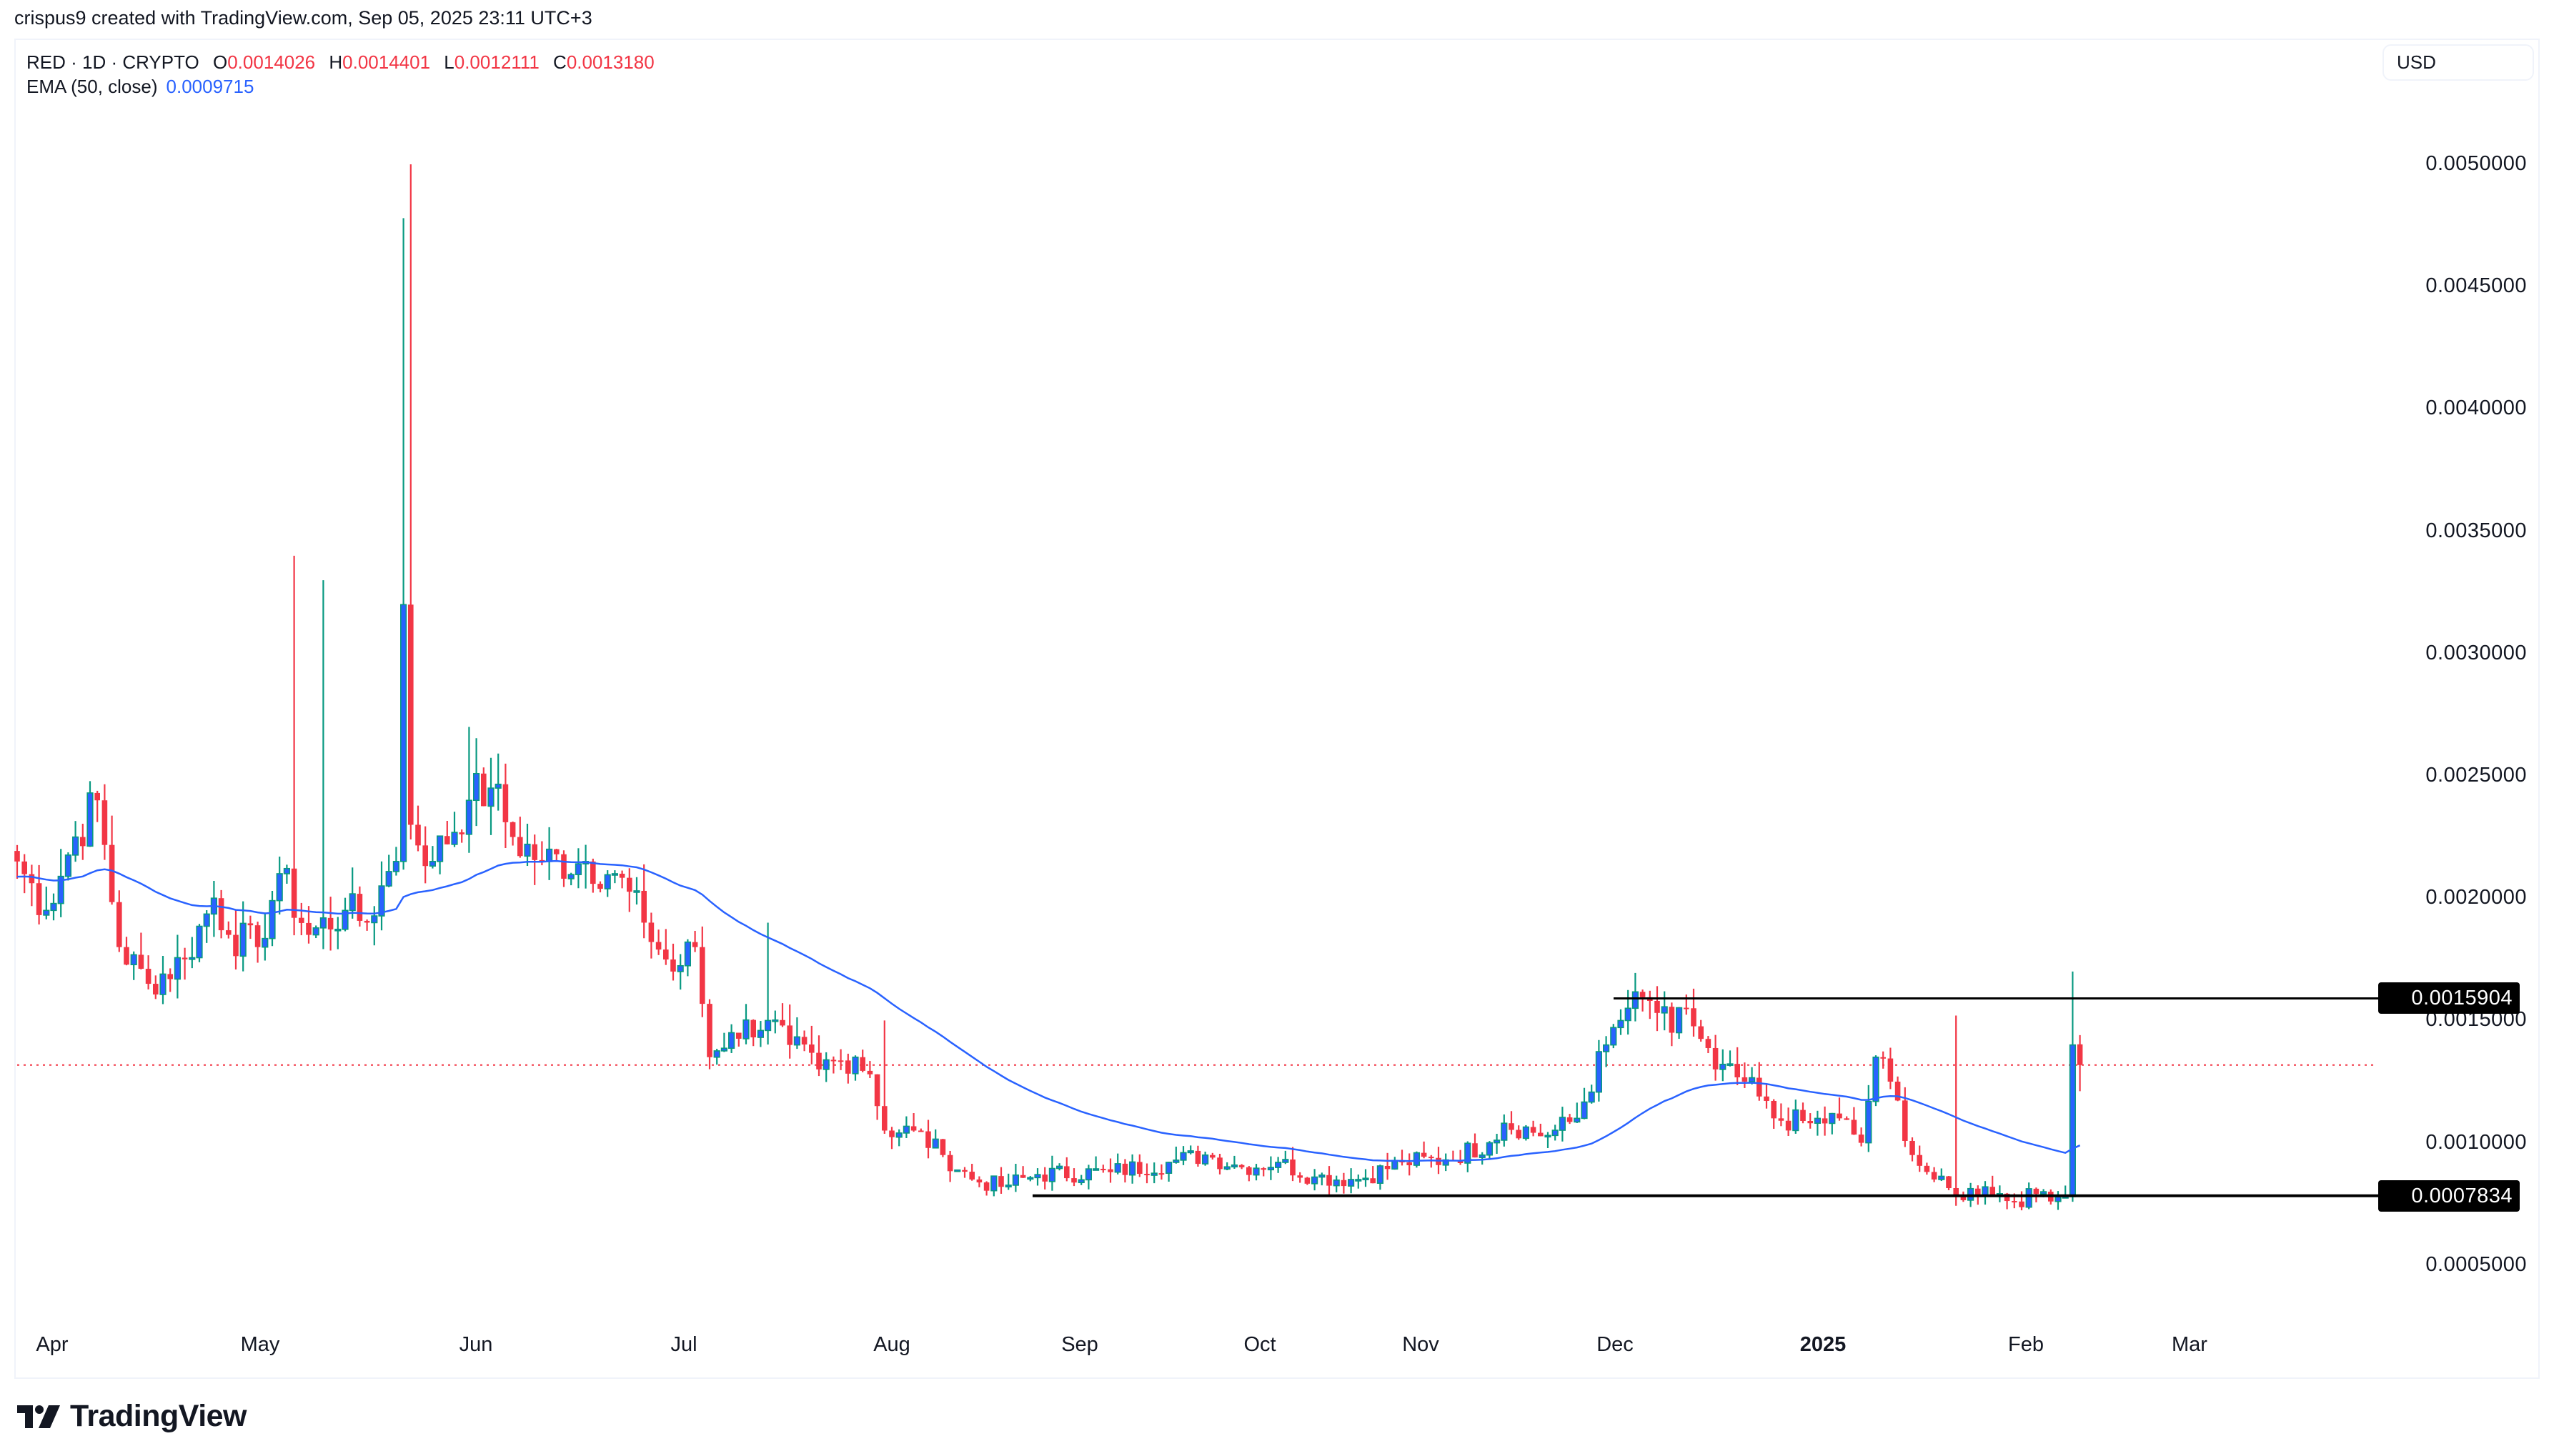 Image resolution: width=2554 pixels, height=1456 pixels. Describe the element at coordinates (560, 62) in the screenshot. I see `close-label: C` at that location.